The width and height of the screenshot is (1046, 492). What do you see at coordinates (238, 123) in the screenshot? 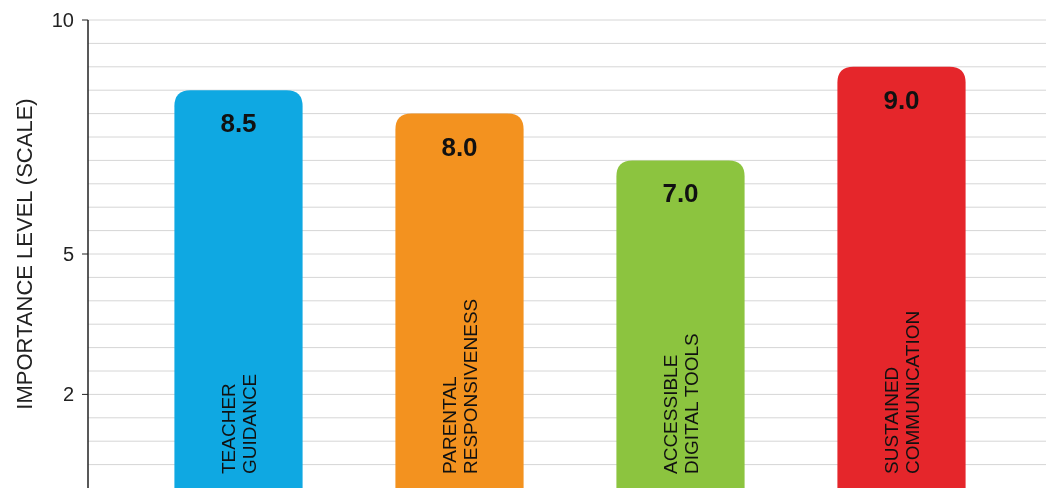
I see `data-label: 8.5` at bounding box center [238, 123].